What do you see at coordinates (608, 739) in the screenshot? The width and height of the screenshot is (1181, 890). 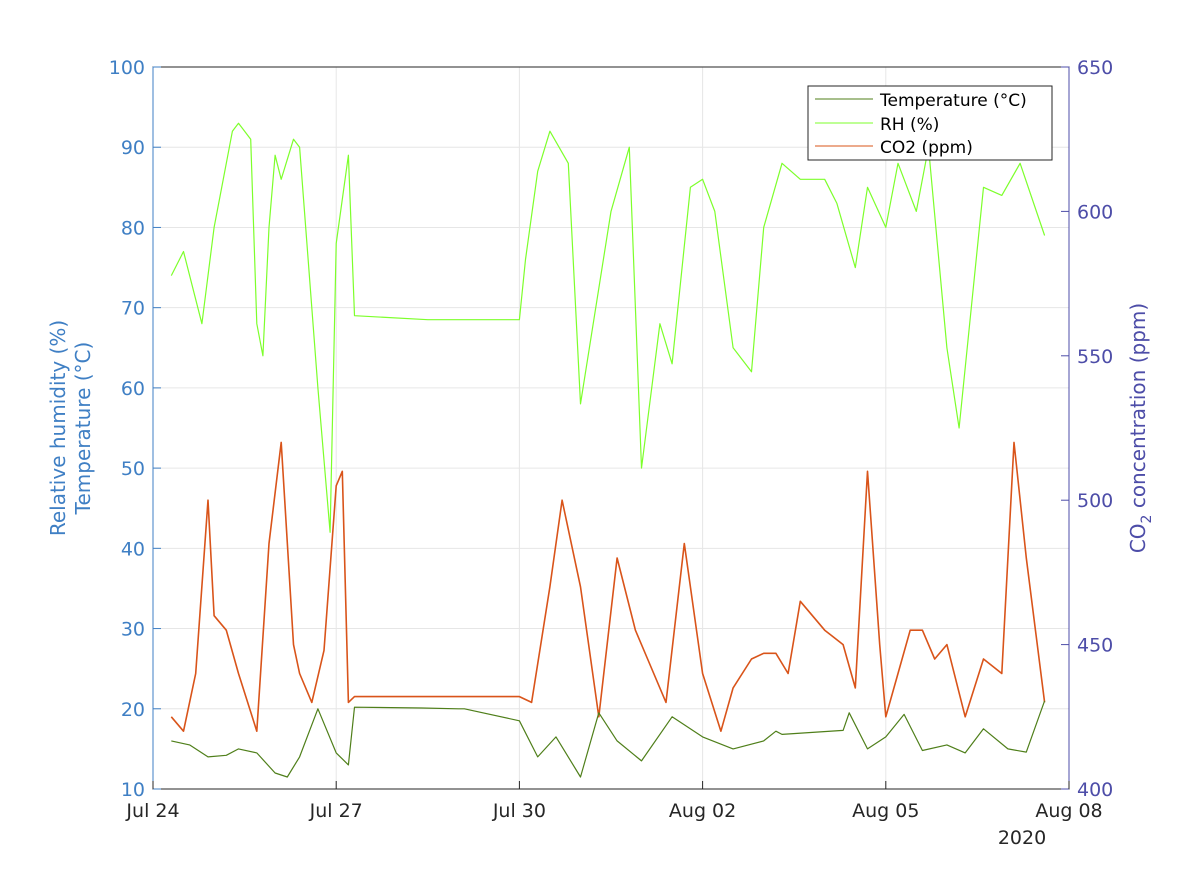 I see `series-line-temperature` at bounding box center [608, 739].